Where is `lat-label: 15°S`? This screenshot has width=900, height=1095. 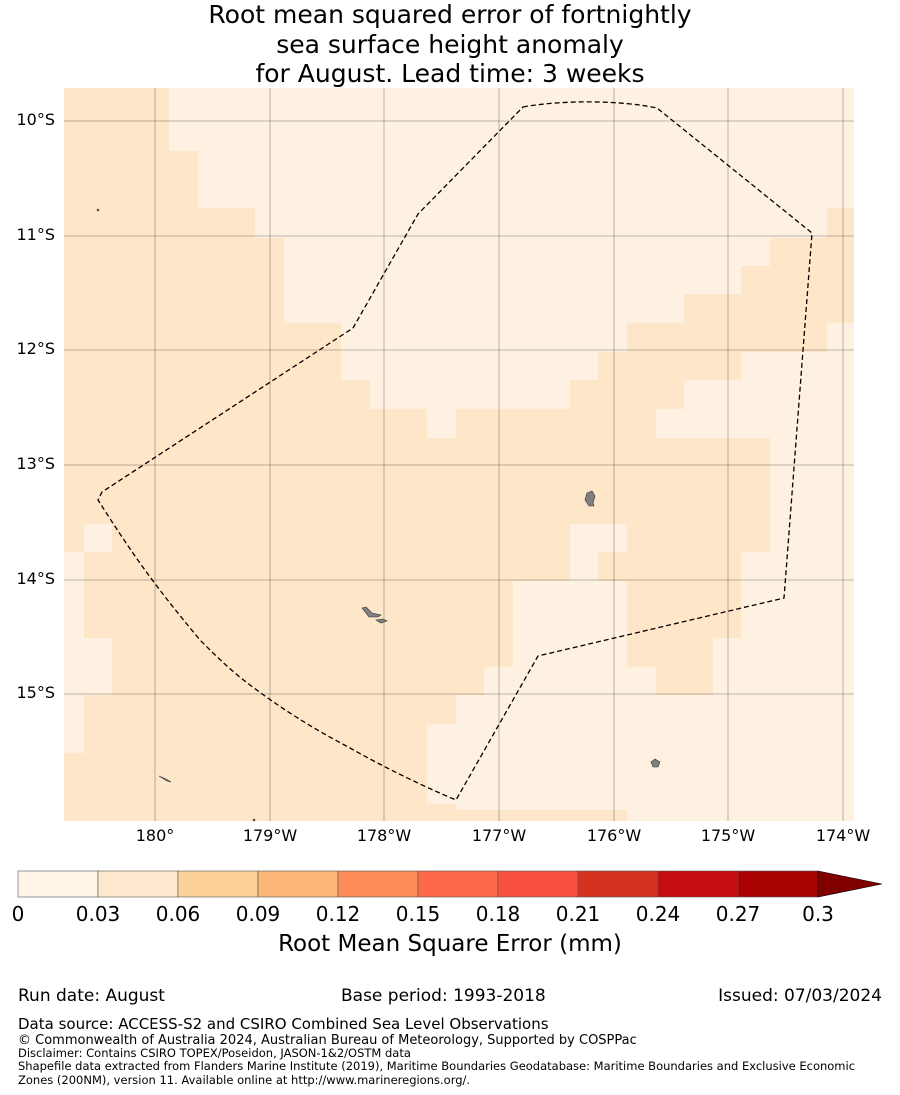 lat-label: 15°S is located at coordinates (35, 692).